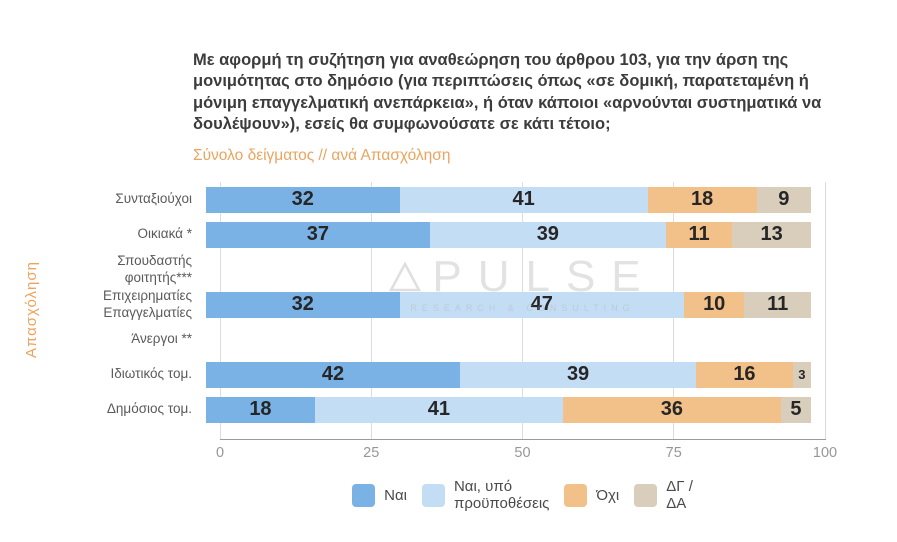 The image size is (897, 542). I want to click on chart-row: Σπουδαστής φοιτητής***, so click(448, 269).